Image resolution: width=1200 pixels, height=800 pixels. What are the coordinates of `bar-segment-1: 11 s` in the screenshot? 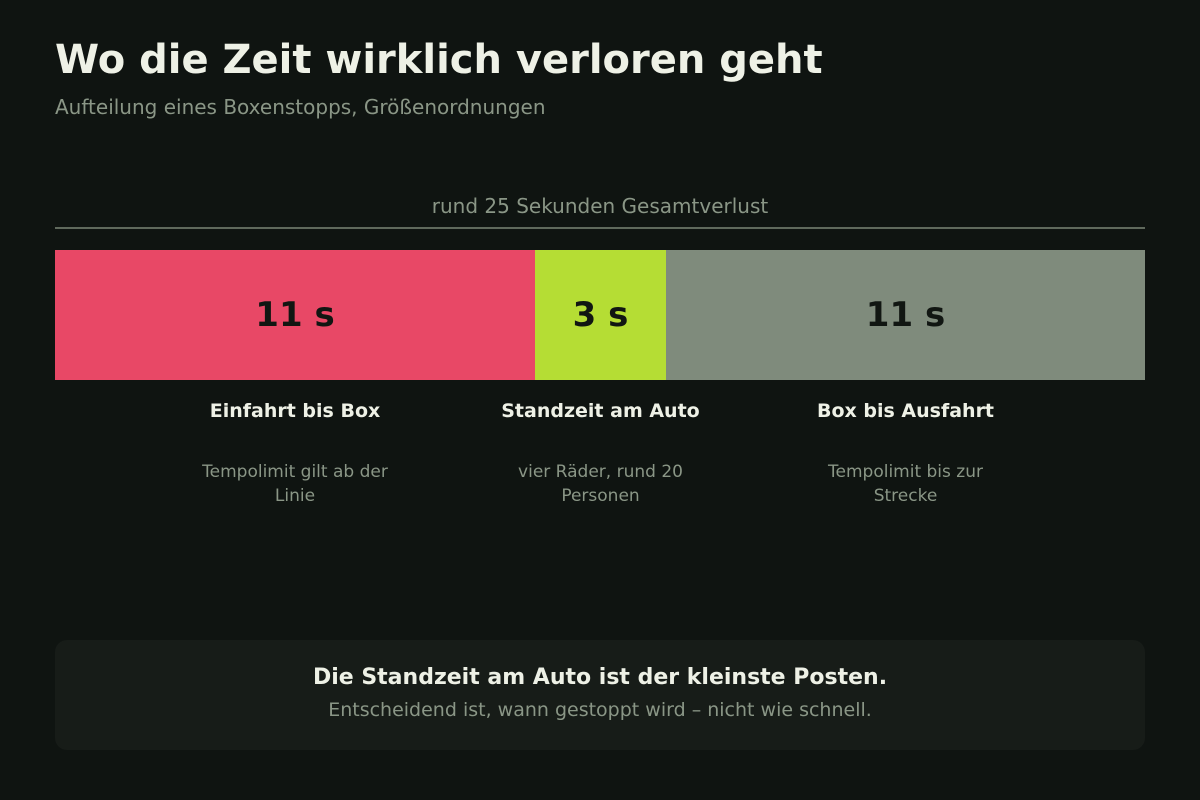 It's located at (295, 315).